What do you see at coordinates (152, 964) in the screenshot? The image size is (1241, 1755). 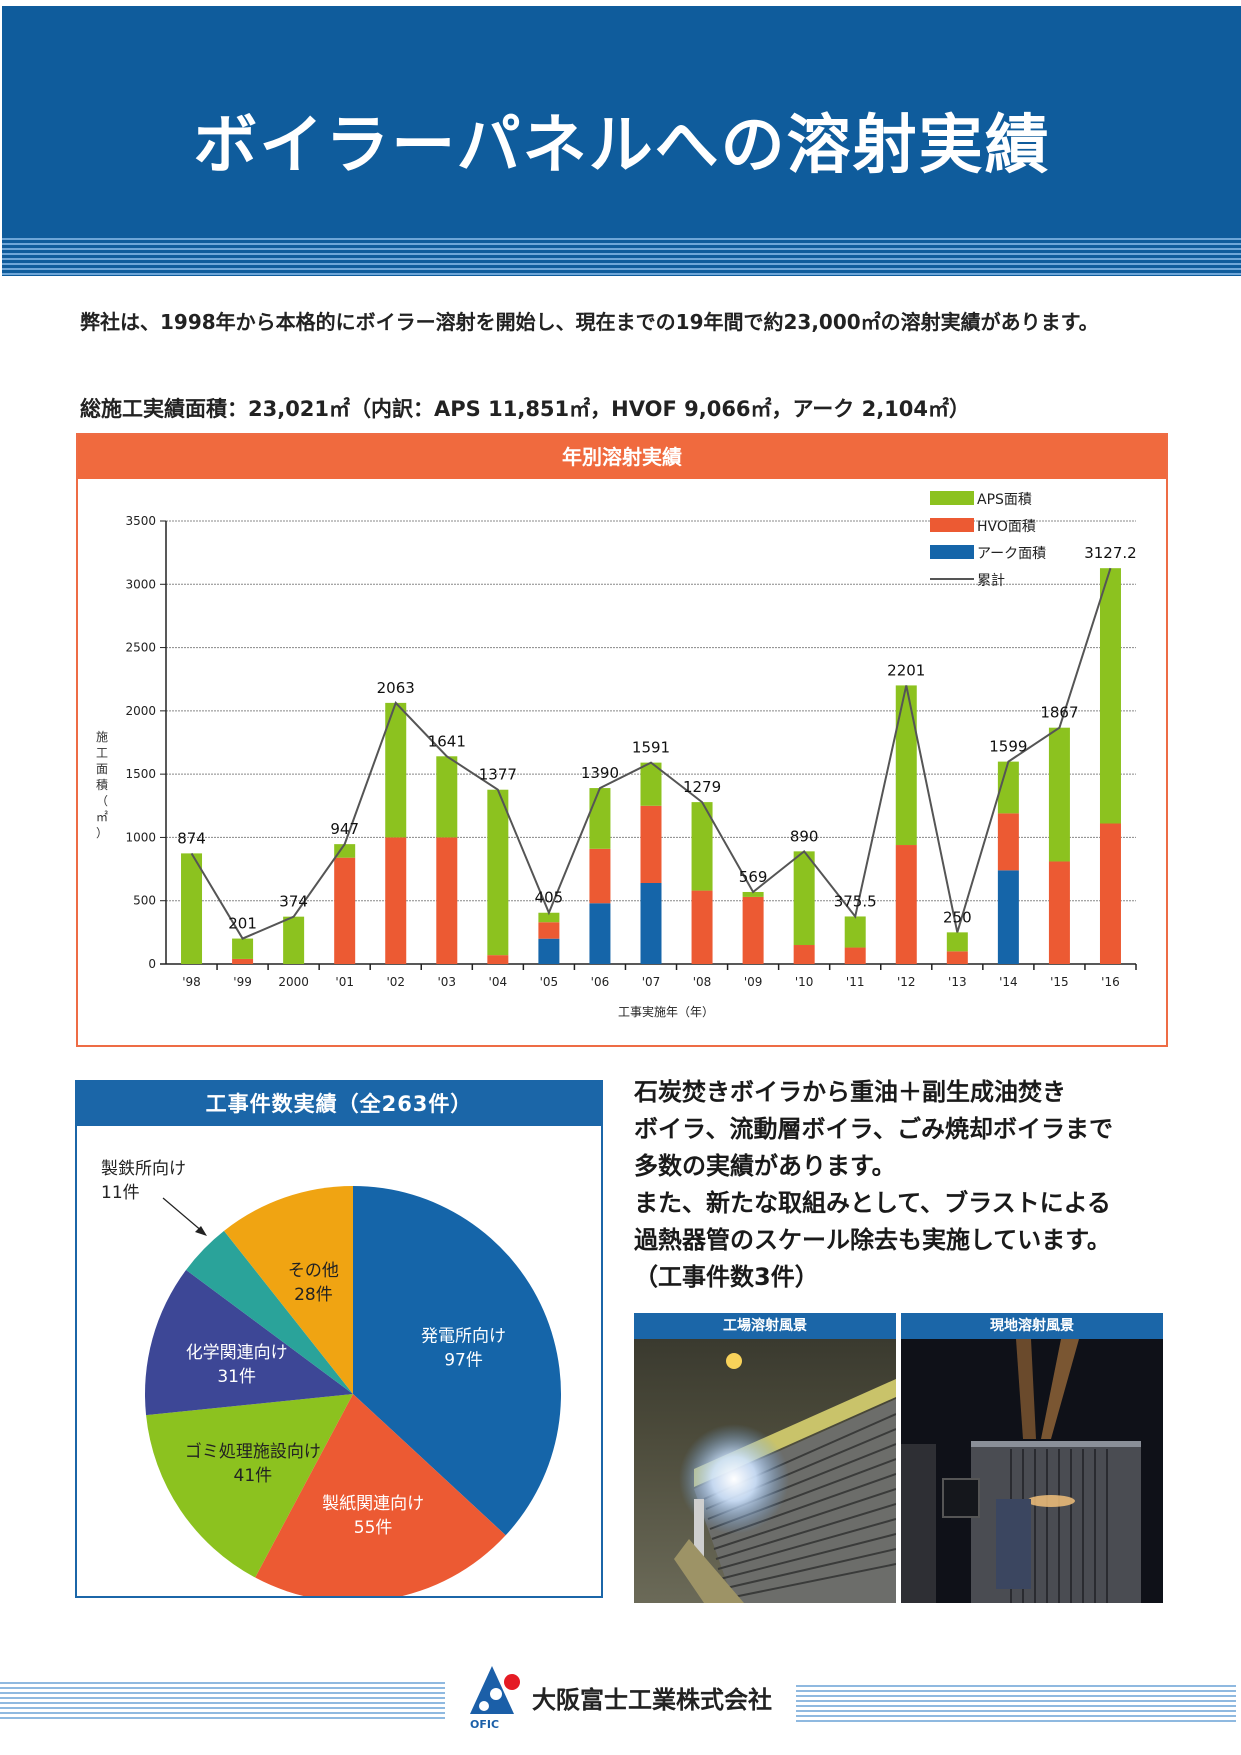 I see `svg-text: 0` at bounding box center [152, 964].